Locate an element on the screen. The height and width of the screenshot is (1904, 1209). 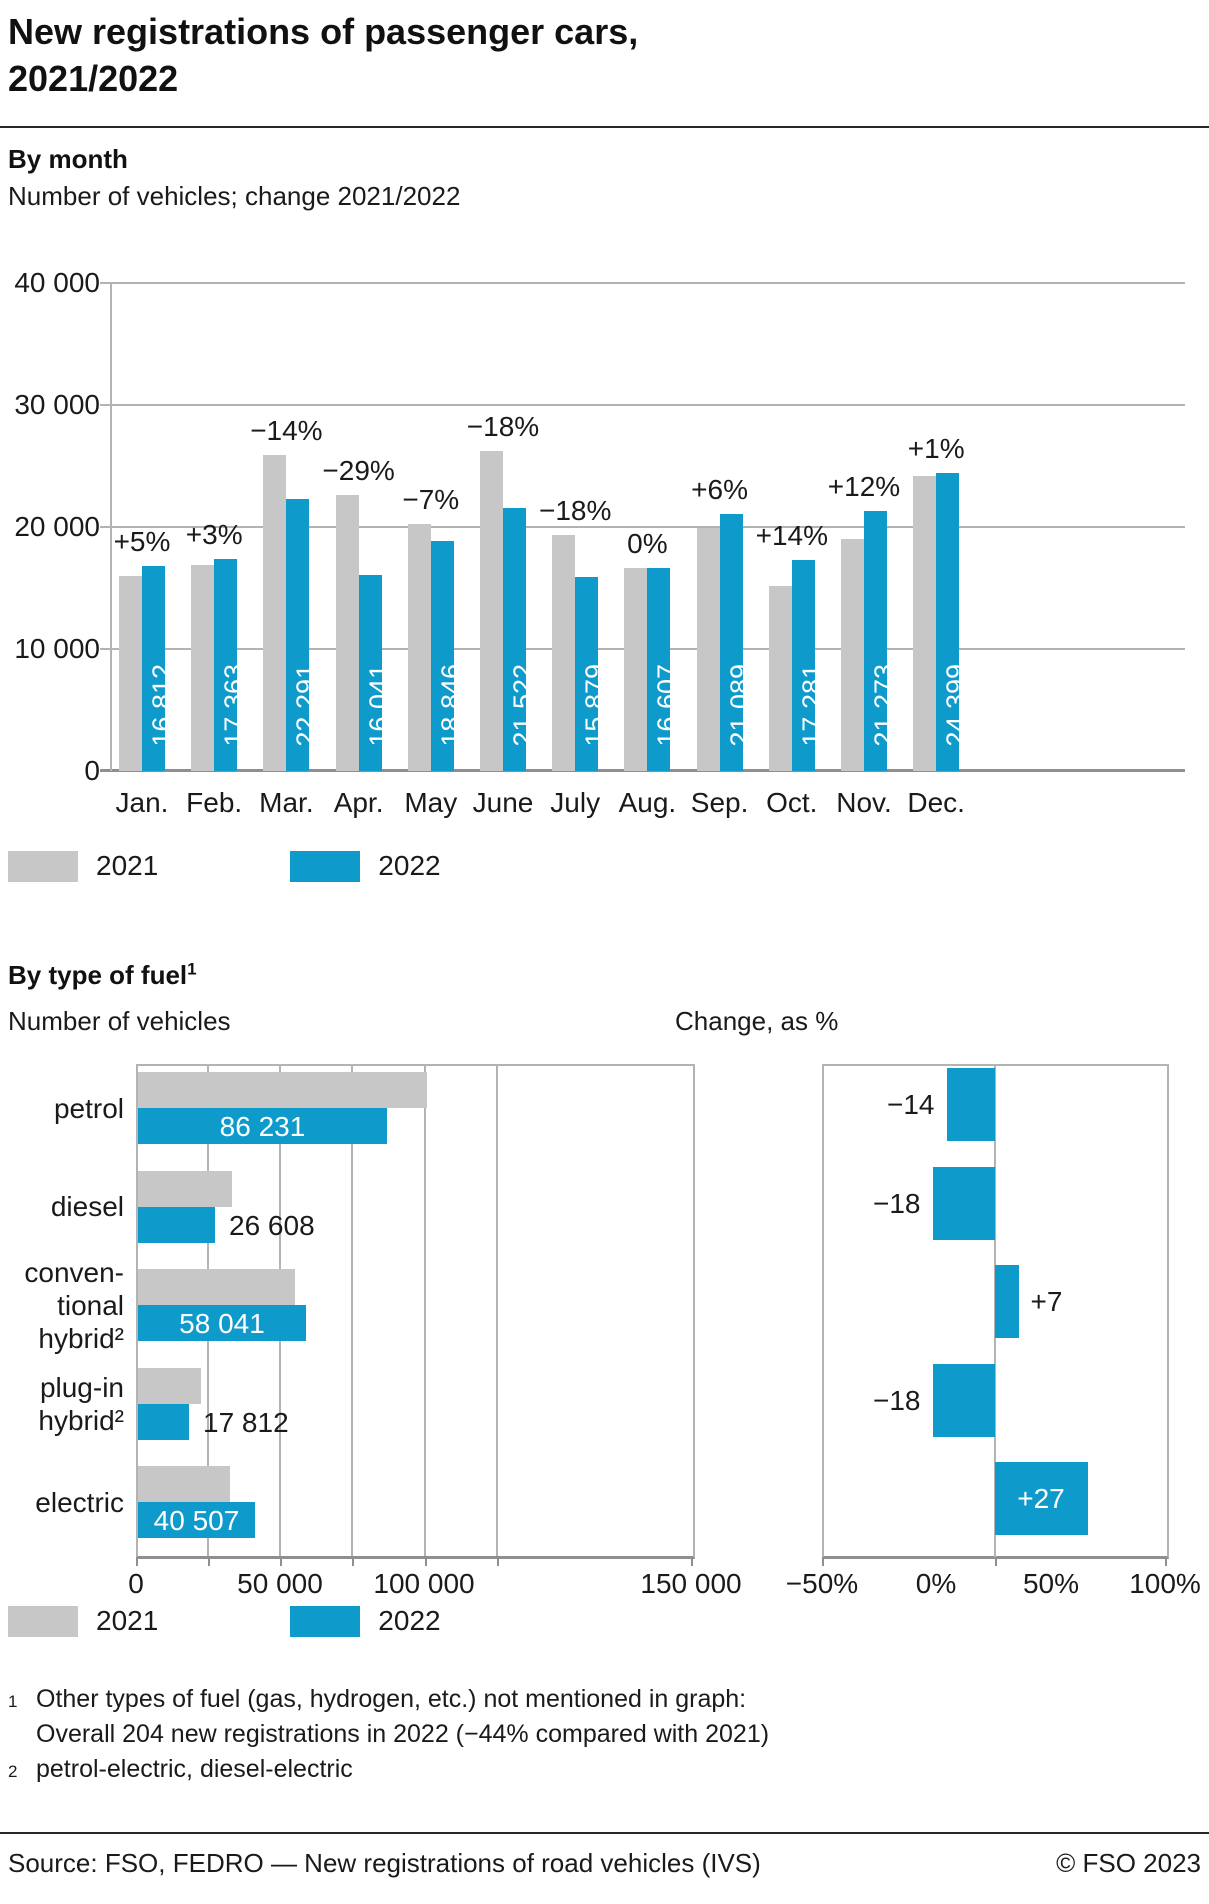
x-tick-label-−50%: −50% is located at coordinates (822, 1583).